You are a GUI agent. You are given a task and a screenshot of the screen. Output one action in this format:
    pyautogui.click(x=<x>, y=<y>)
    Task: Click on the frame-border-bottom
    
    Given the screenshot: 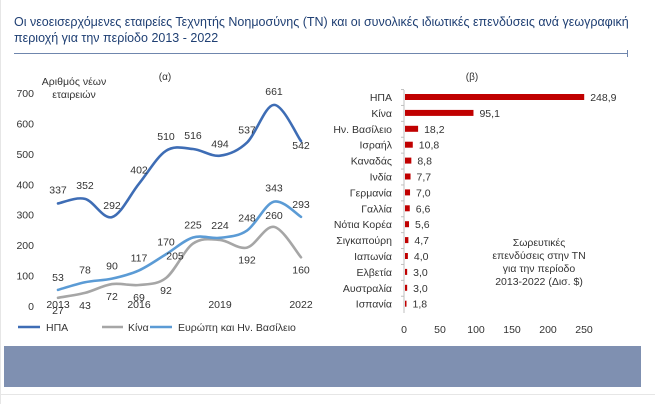 What is the action you would take?
    pyautogui.click(x=327, y=394)
    